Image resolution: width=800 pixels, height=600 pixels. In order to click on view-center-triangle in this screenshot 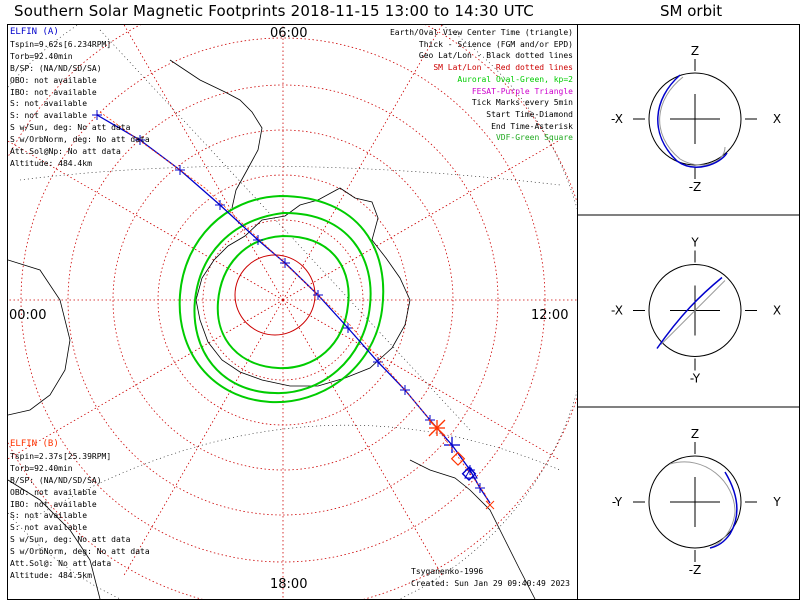, I will do `click(471, 473)`.